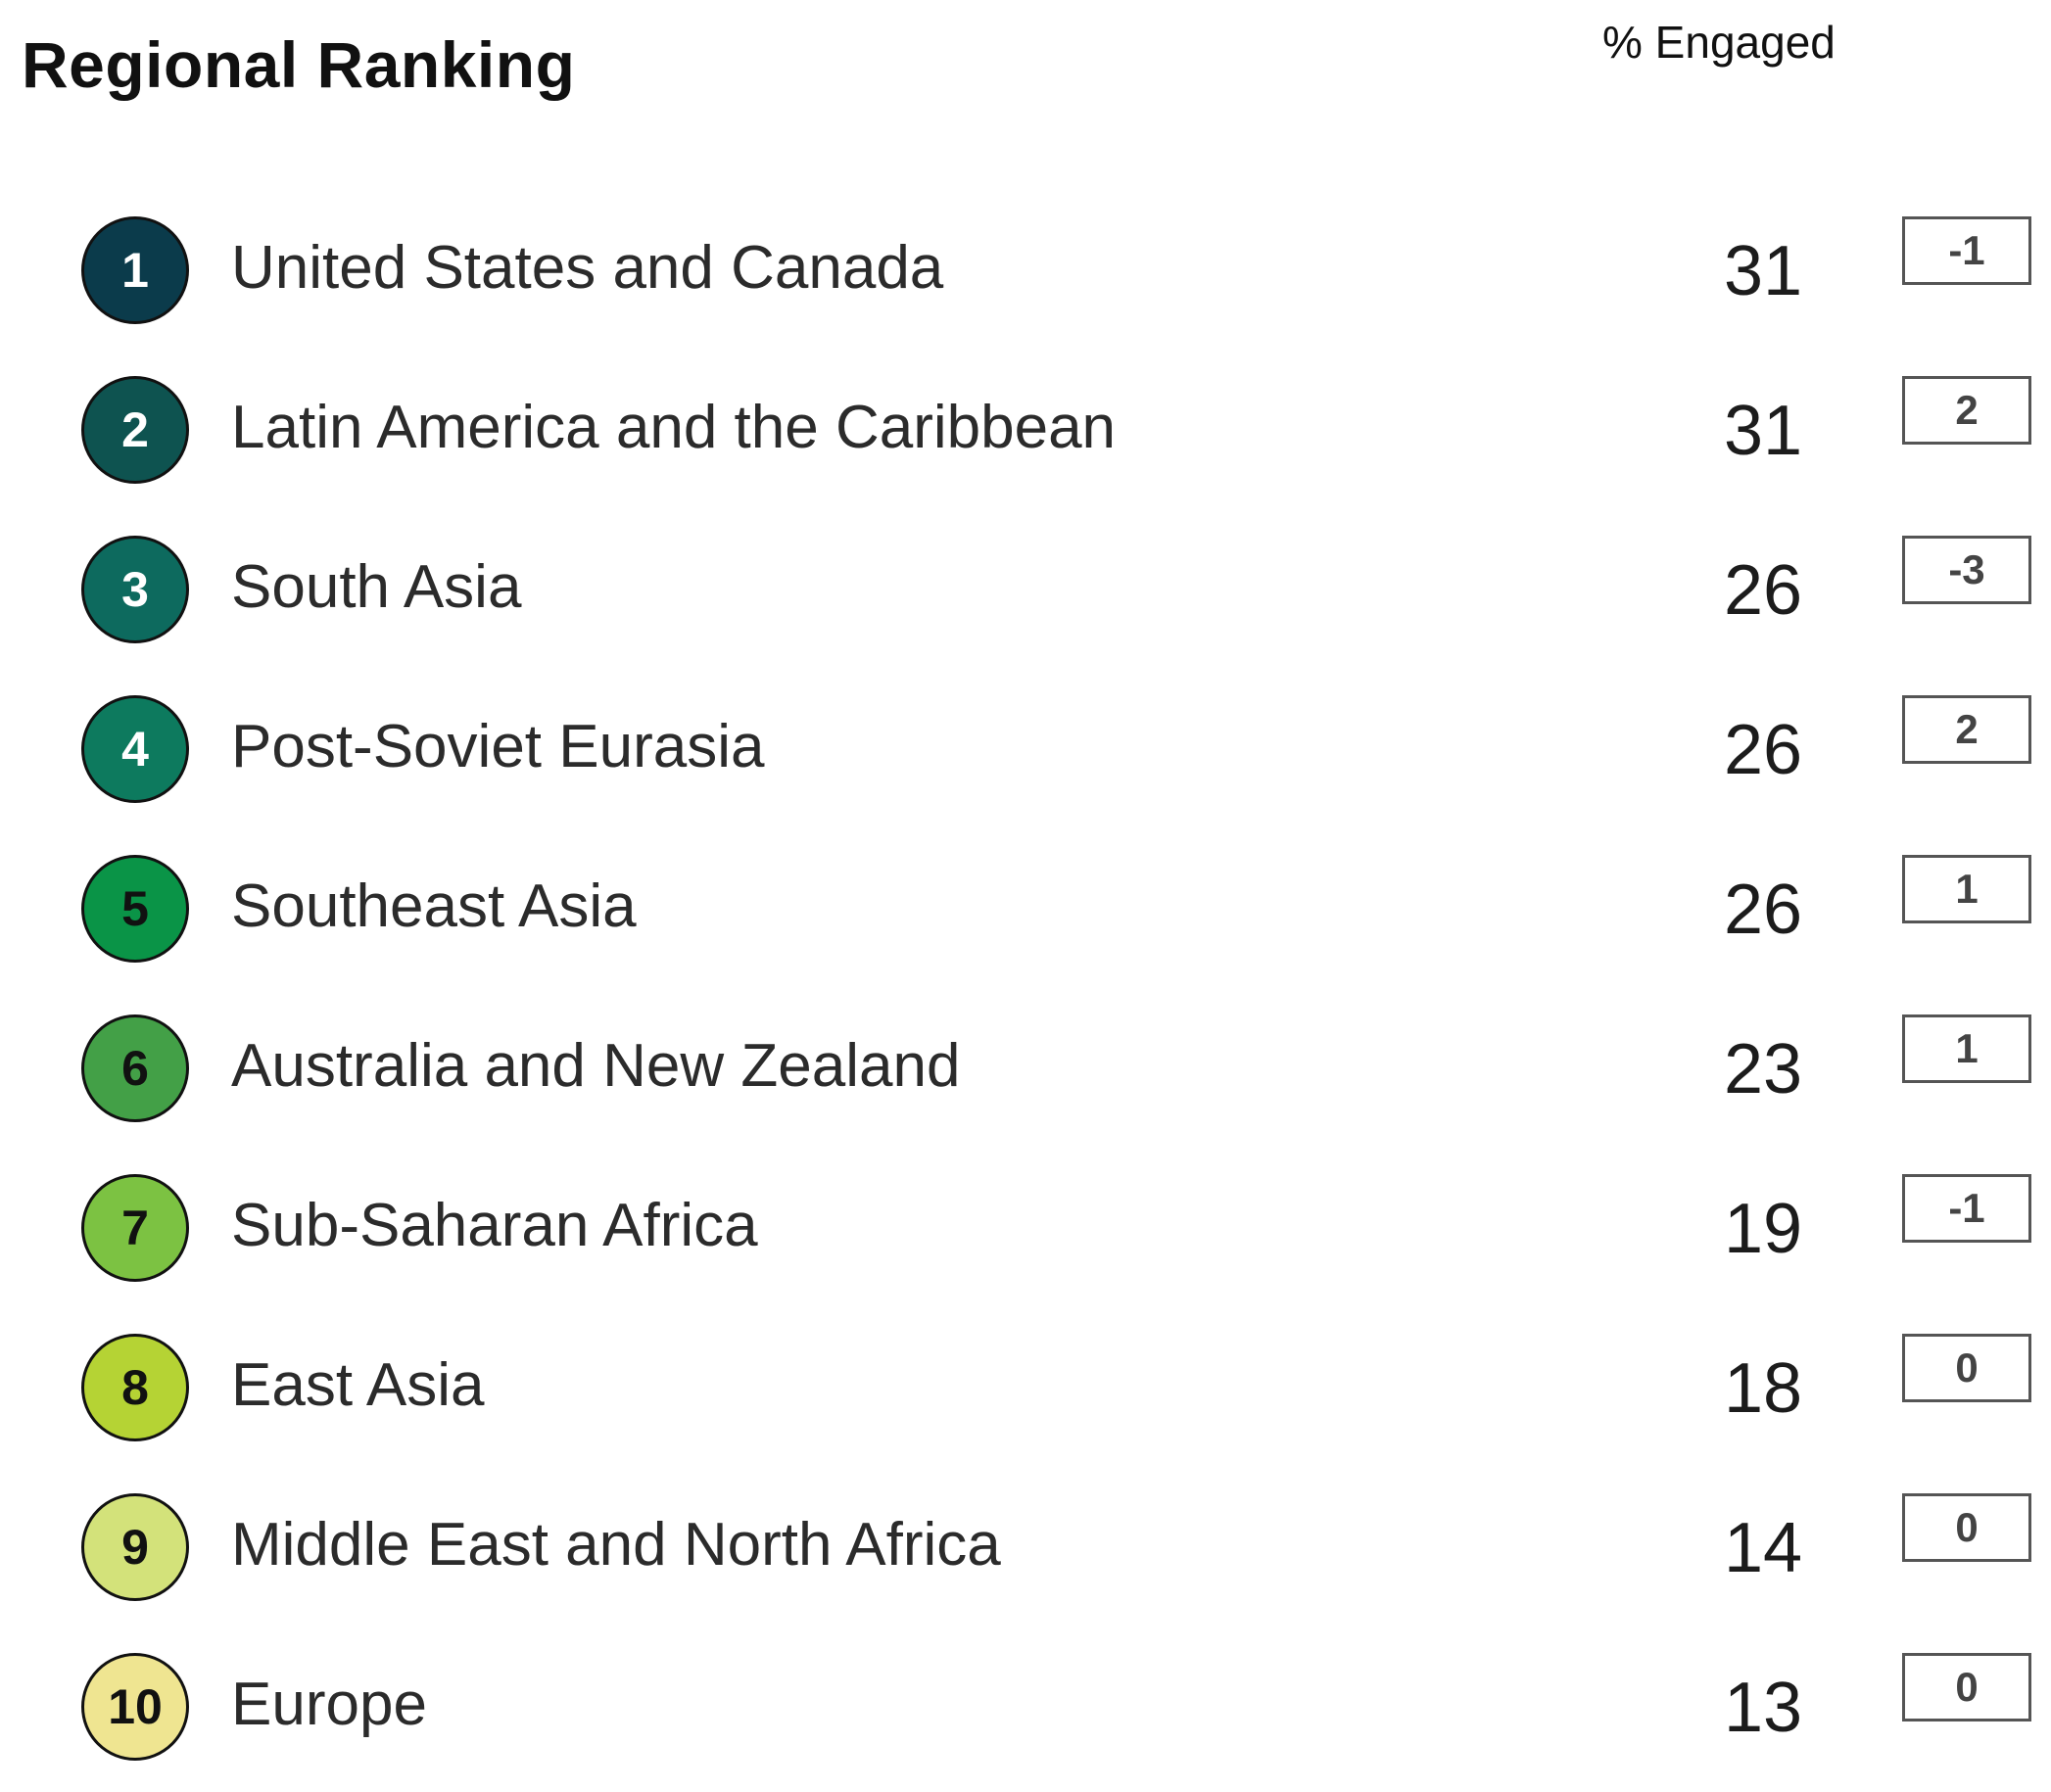  Describe the element at coordinates (376, 587) in the screenshot. I see `region-name: South Asia` at that location.